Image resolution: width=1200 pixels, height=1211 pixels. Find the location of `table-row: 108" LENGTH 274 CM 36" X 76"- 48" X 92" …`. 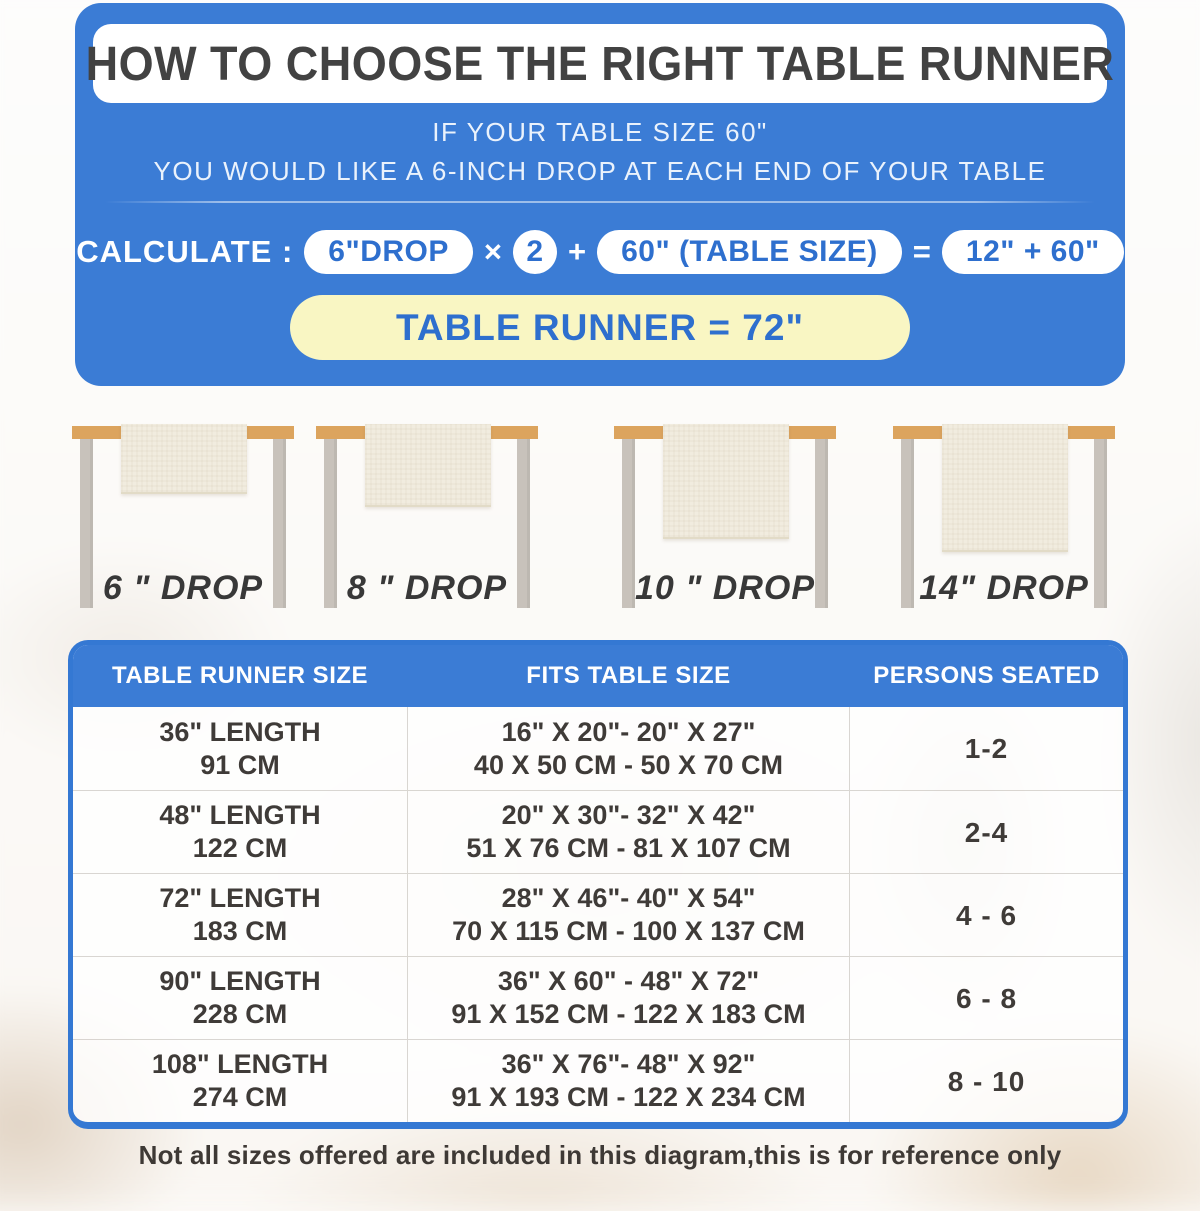

table-row: 108" LENGTH 274 CM 36" X 76"- 48" X 92" … is located at coordinates (598, 1080).